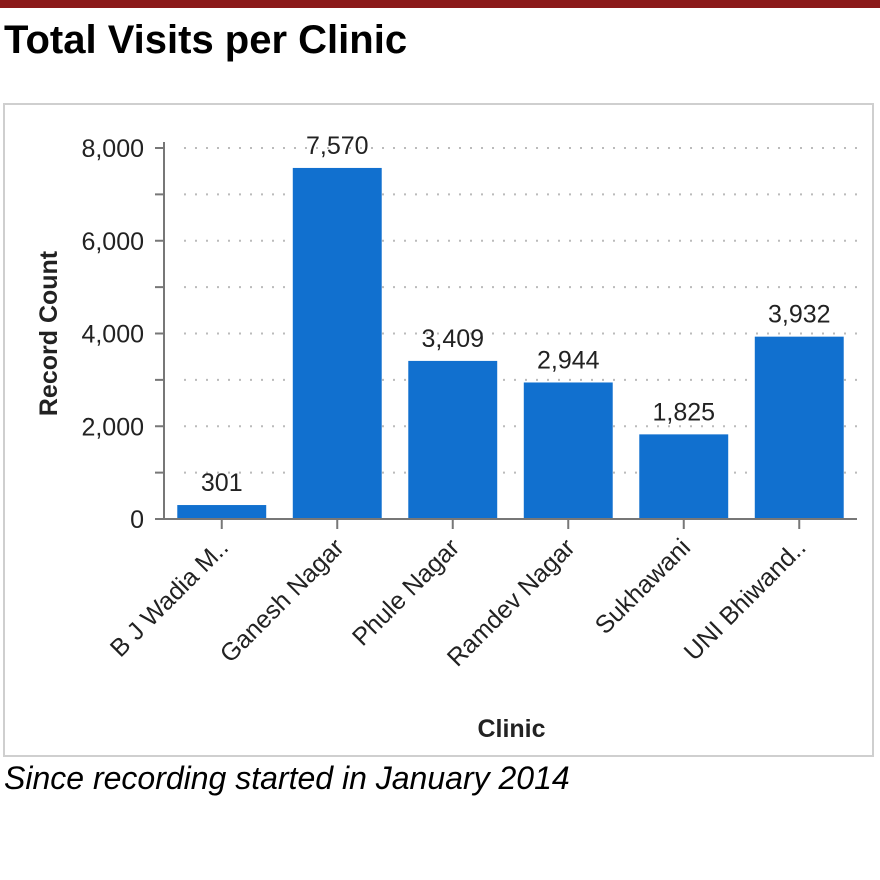  I want to click on caption: Since recording started in January 2014, so click(287, 778).